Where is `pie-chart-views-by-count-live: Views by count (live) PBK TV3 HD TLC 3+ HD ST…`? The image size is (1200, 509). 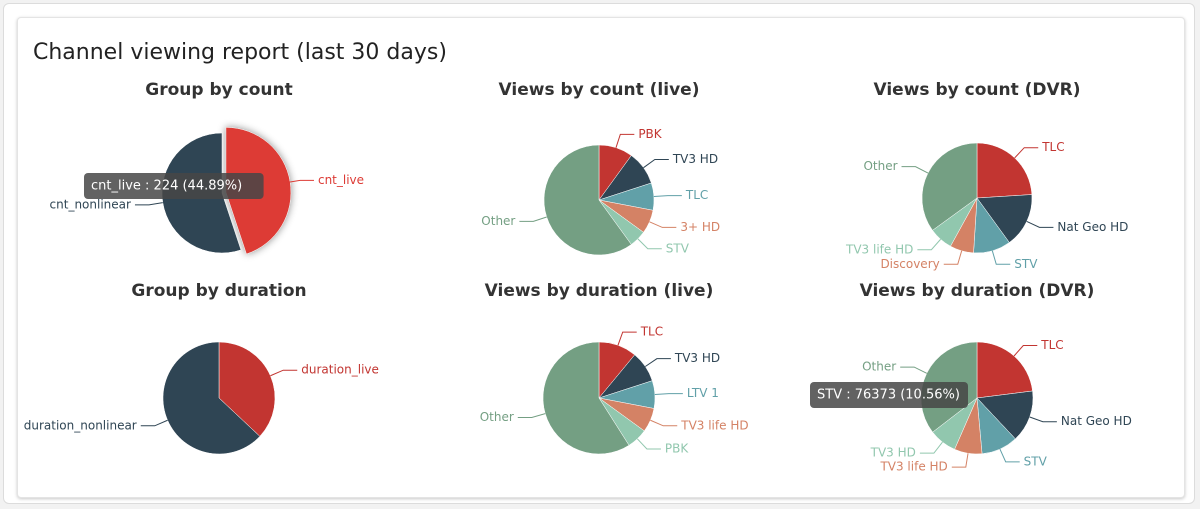
pie-chart-views-by-count-live: Views by count (live) PBK TV3 HD TLC 3+ HD ST… is located at coordinates (600, 167).